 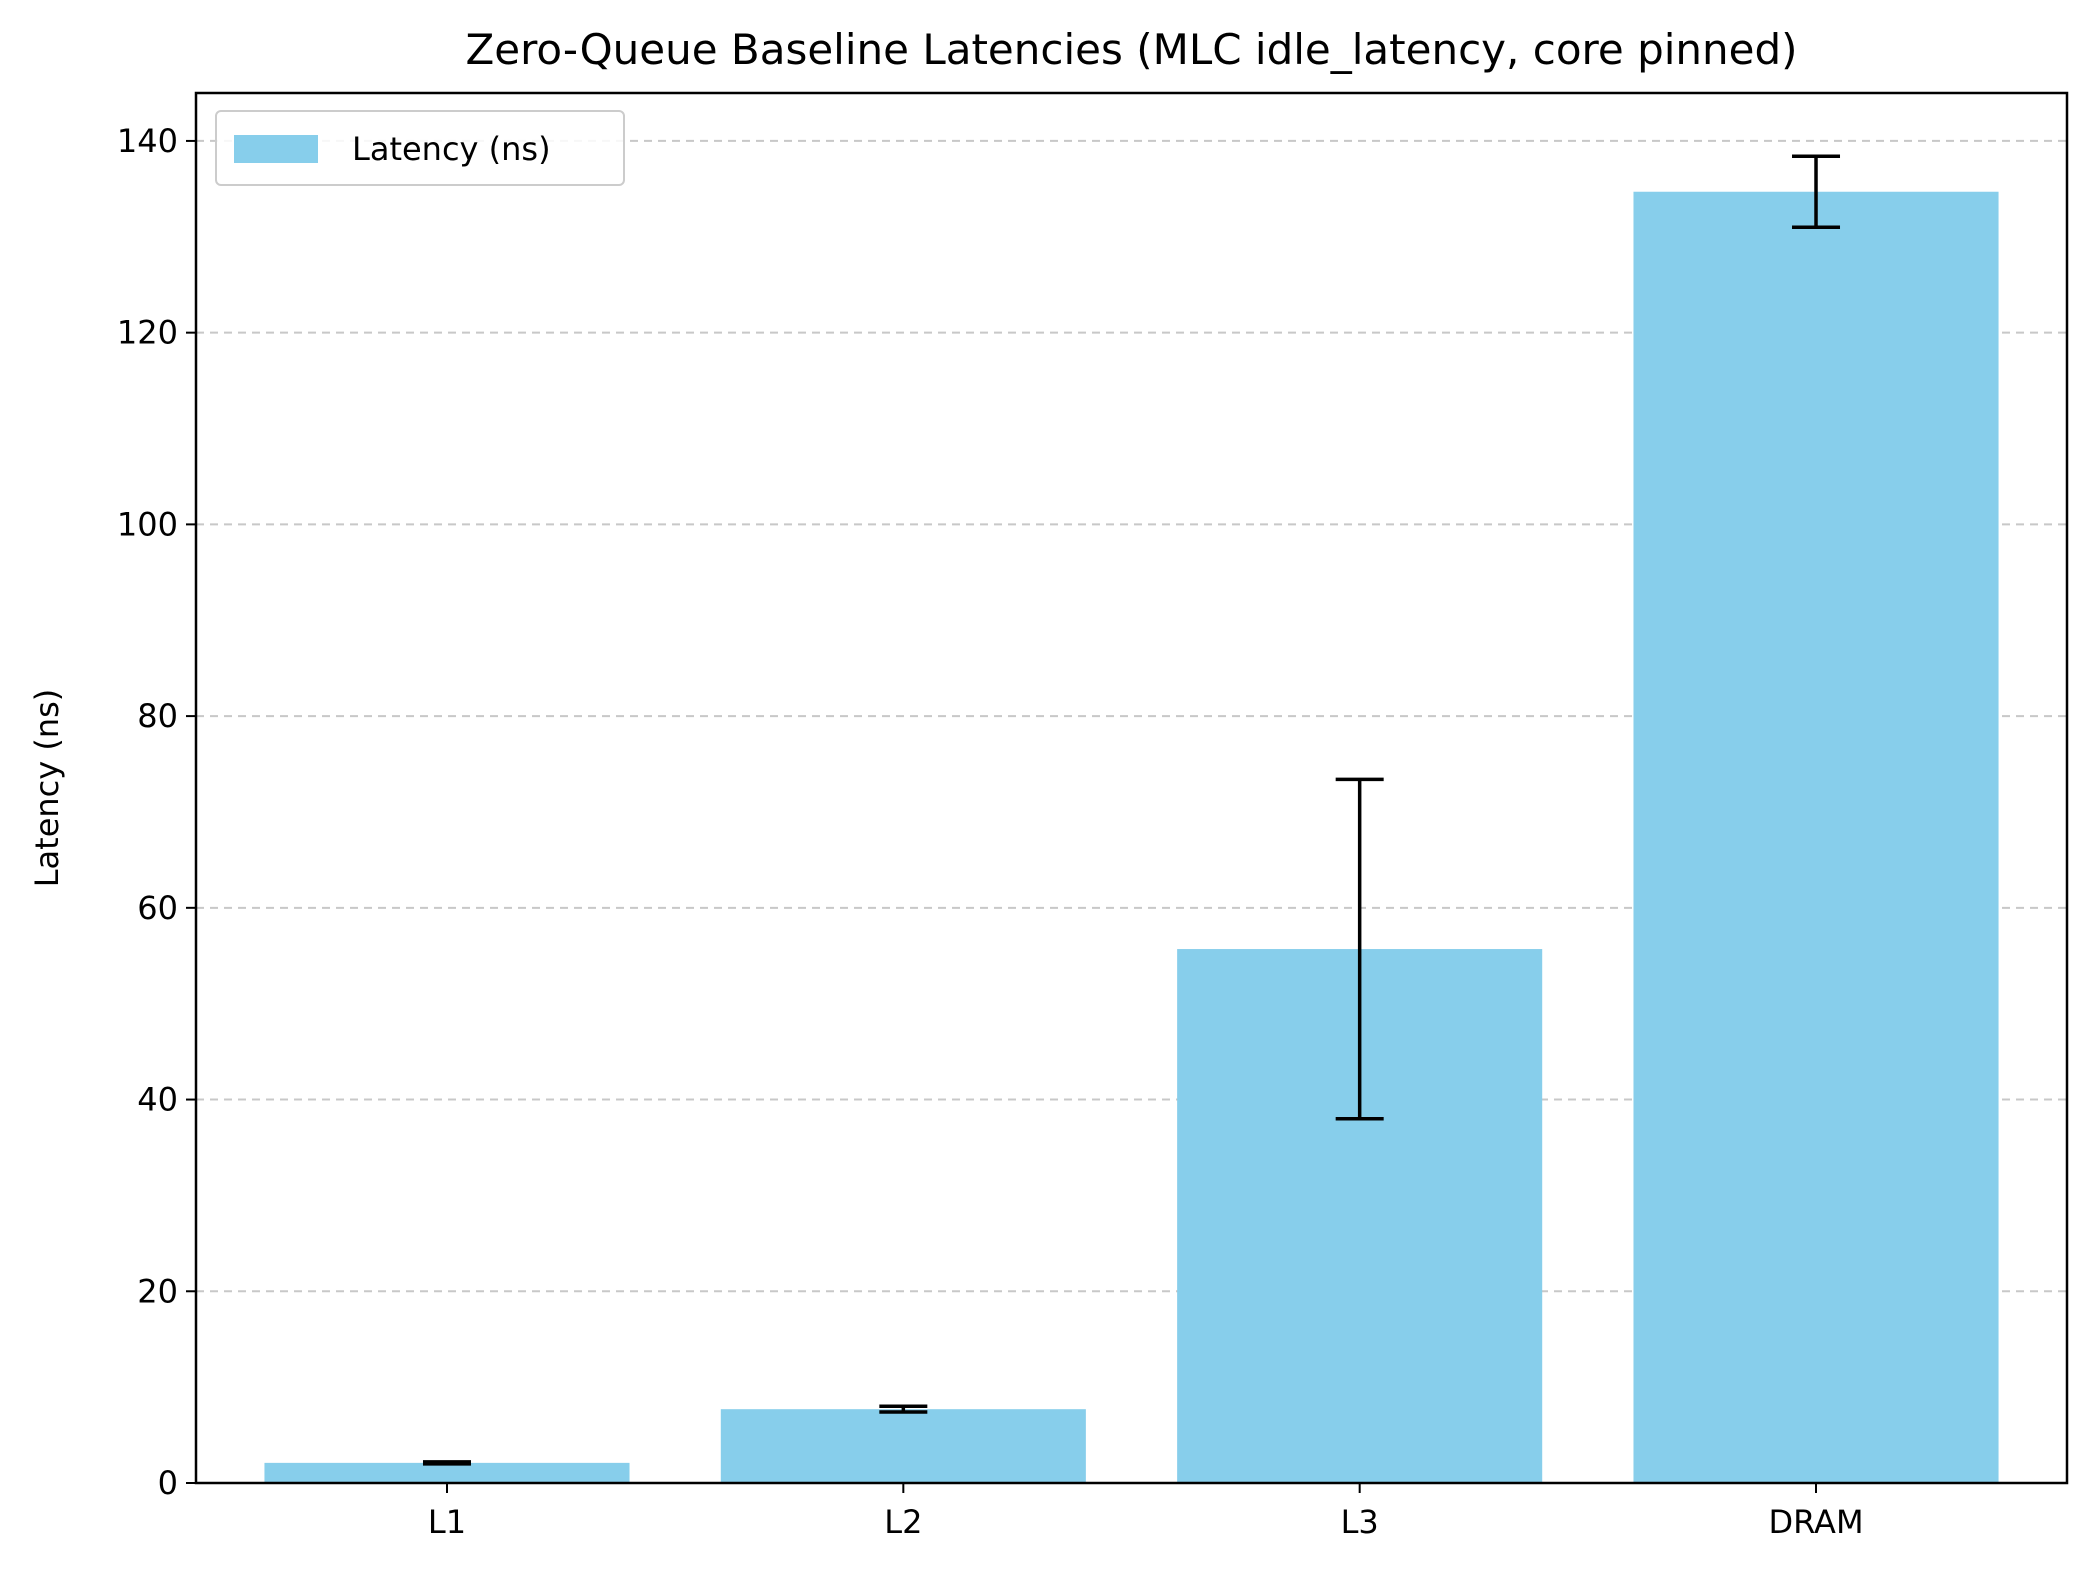 What do you see at coordinates (147, 141) in the screenshot?
I see `y-tick-label: 140` at bounding box center [147, 141].